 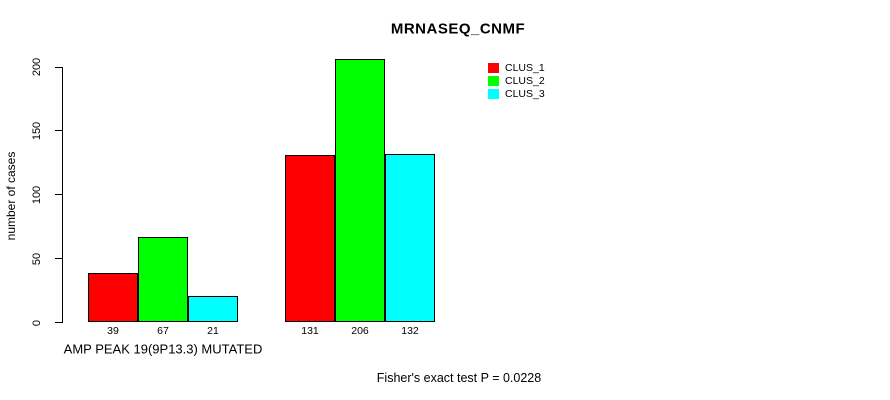 What do you see at coordinates (37, 131) in the screenshot?
I see `y-axis-tick-label: 150` at bounding box center [37, 131].